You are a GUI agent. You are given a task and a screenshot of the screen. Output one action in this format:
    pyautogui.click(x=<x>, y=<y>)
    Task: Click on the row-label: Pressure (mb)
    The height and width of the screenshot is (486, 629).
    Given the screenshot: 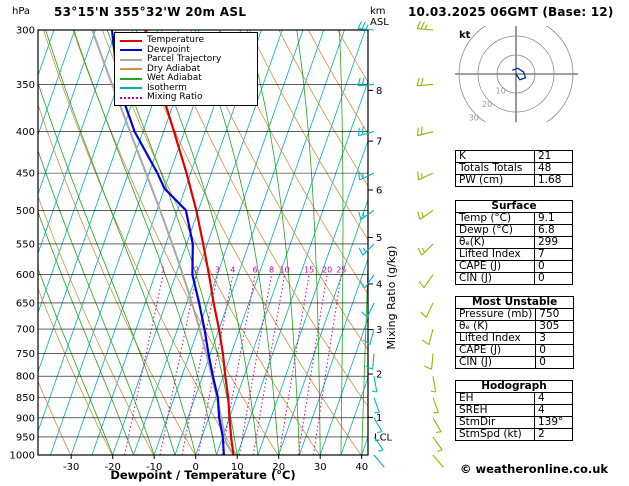 What is the action you would take?
    pyautogui.click(x=495, y=314)
    